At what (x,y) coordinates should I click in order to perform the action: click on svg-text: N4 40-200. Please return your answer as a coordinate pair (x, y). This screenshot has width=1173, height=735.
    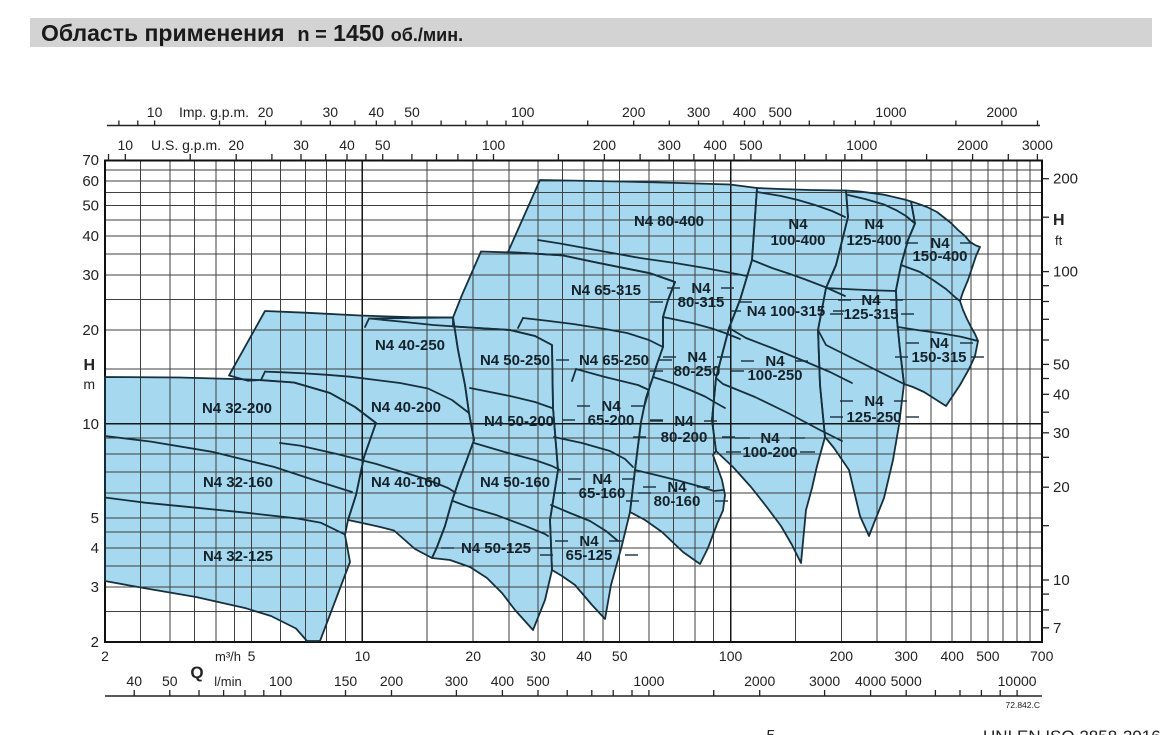
    Looking at the image, I should click on (406, 407).